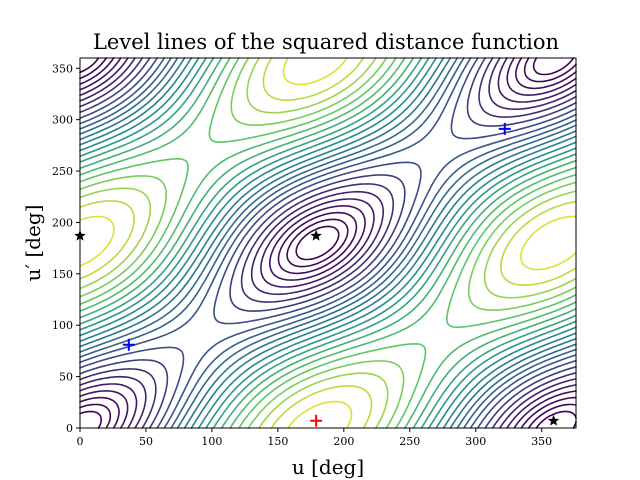 This screenshot has width=640, height=480. What do you see at coordinates (66, 377) in the screenshot?
I see `y-tick-label: 50` at bounding box center [66, 377].